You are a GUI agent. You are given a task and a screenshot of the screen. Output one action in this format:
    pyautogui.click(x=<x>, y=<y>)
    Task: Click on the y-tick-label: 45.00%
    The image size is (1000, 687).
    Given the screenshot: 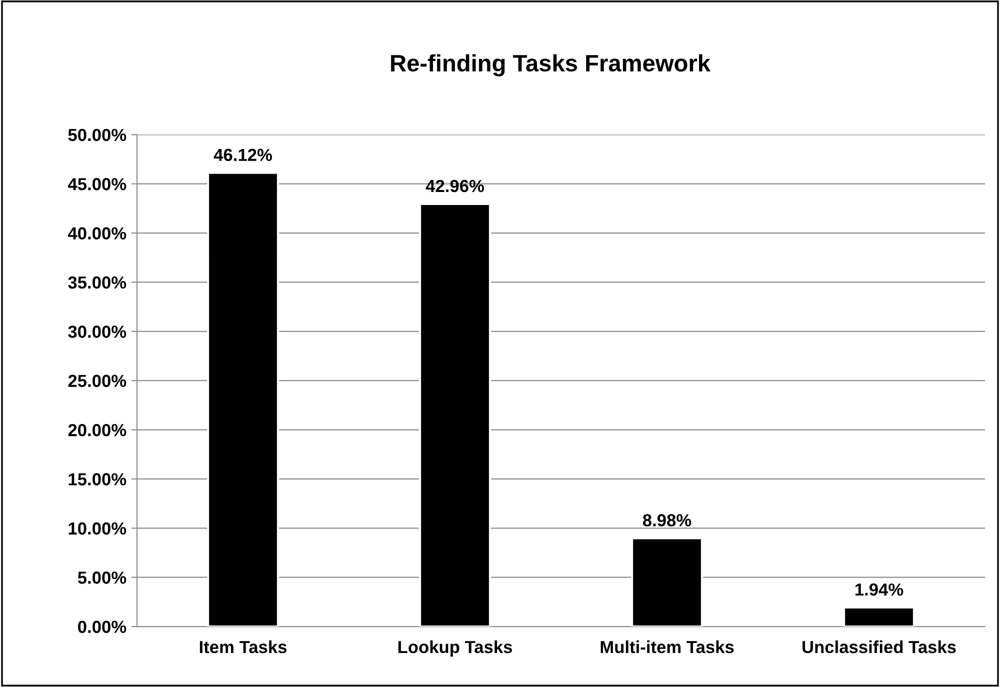 What is the action you would take?
    pyautogui.click(x=97, y=184)
    